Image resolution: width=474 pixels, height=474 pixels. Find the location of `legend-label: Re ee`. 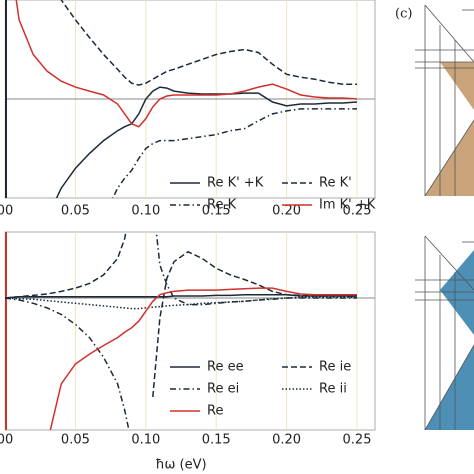

legend-label: Re ee is located at coordinates (225, 367).